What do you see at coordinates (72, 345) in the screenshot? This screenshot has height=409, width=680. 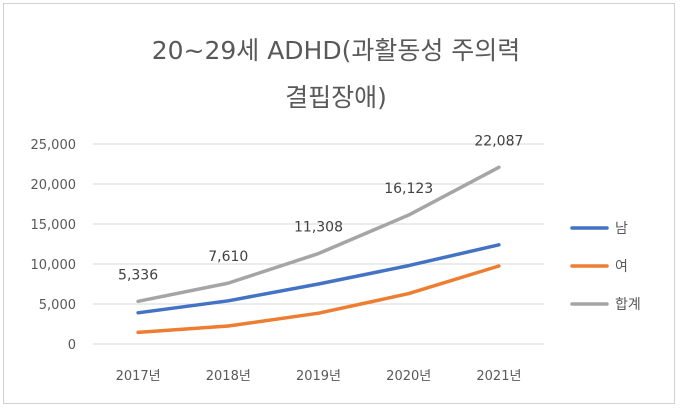 I see `y-tick-label: 0` at bounding box center [72, 345].